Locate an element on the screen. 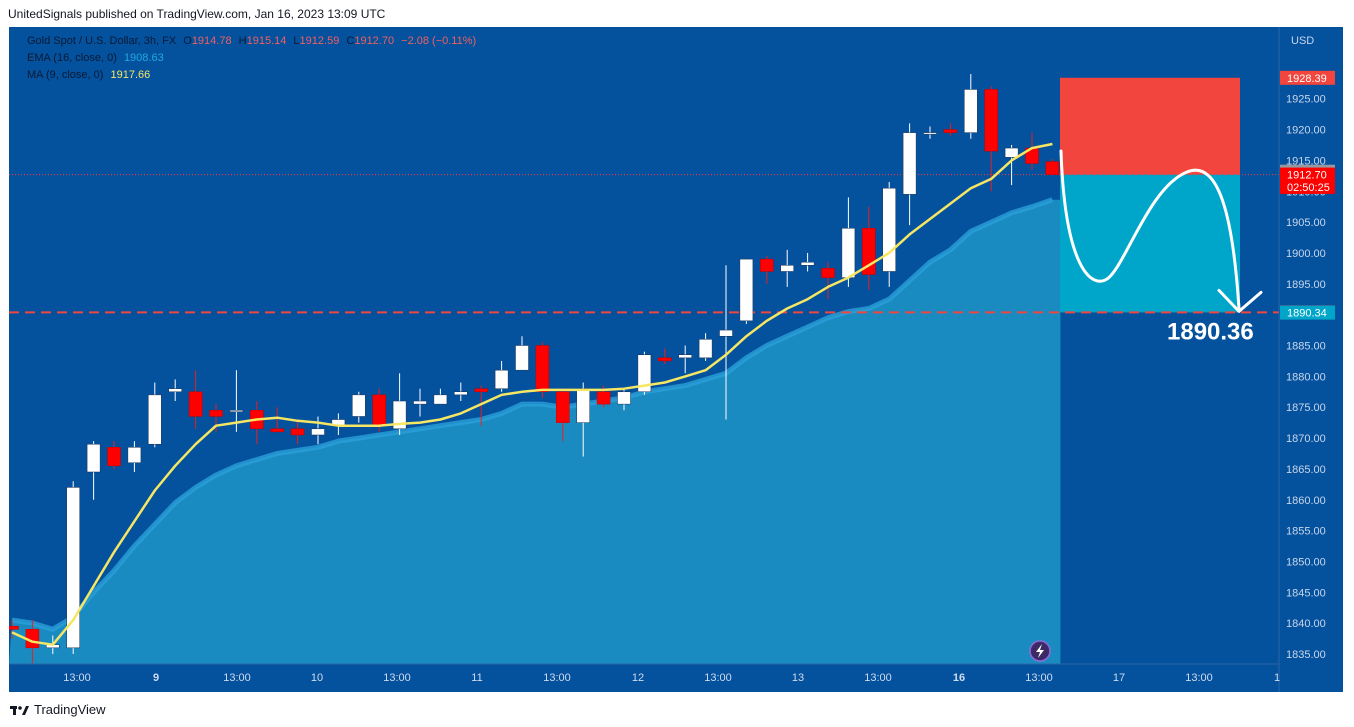 The image size is (1354, 727). price-axis-badge: 1912.70 is located at coordinates (1307, 174).